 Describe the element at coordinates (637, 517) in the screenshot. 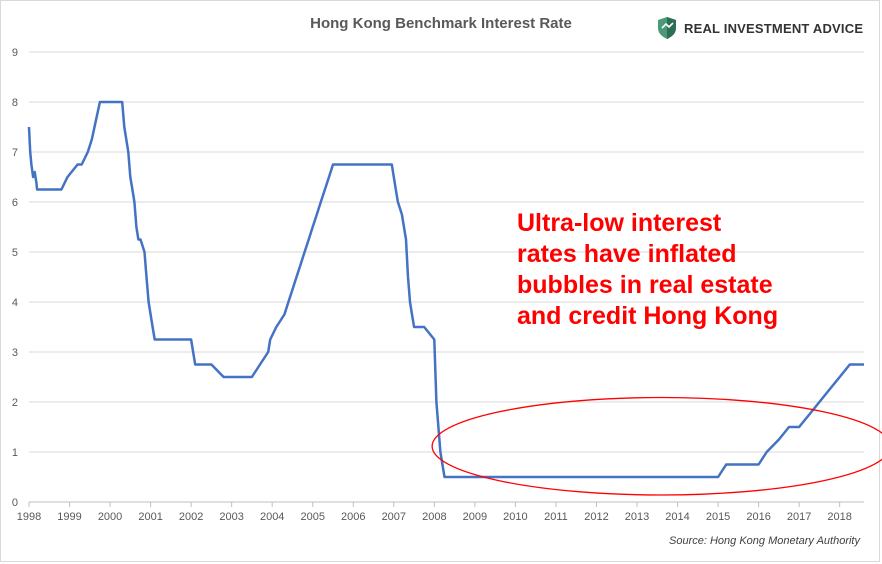

I see `x-tick-label: 2013` at that location.